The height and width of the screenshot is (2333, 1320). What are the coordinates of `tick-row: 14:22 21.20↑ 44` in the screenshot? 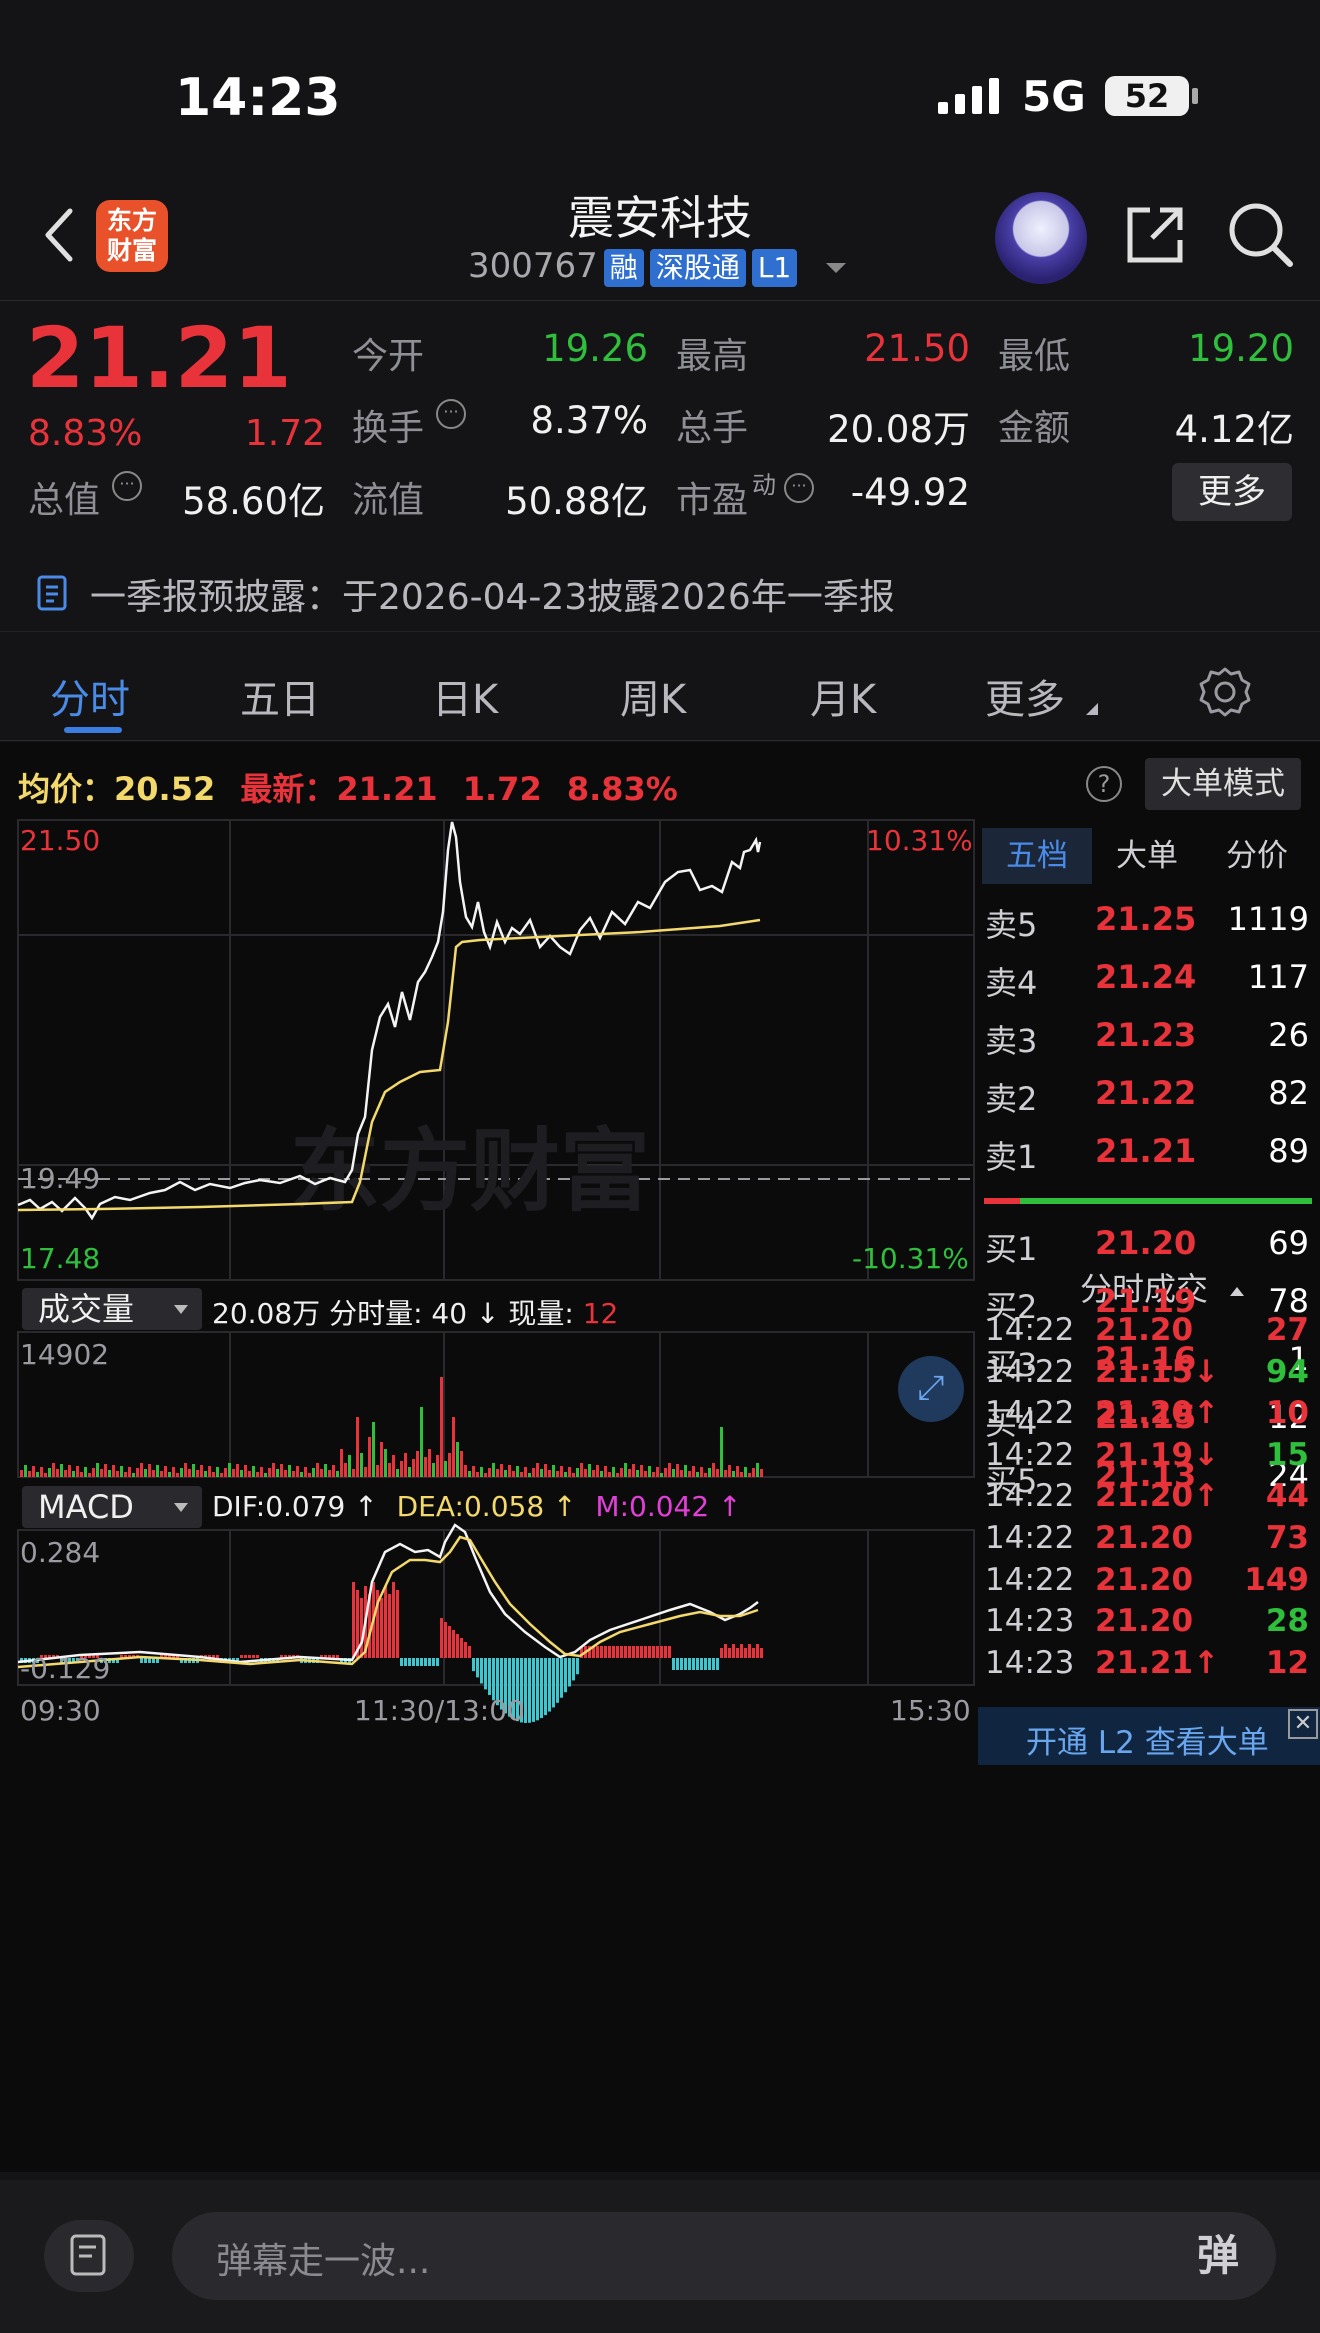 It's located at (1150, 1507).